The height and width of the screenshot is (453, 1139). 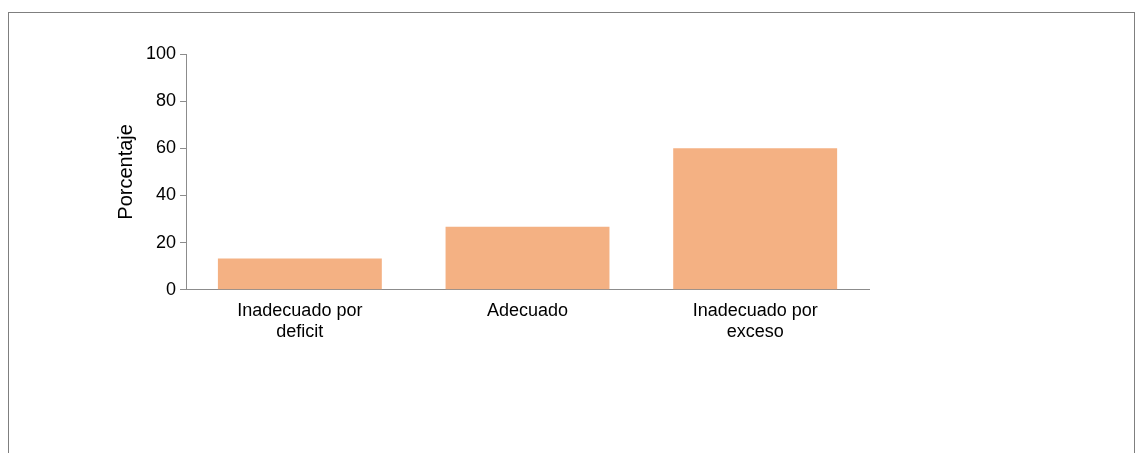 What do you see at coordinates (171, 288) in the screenshot?
I see `y-tick-label: 0` at bounding box center [171, 288].